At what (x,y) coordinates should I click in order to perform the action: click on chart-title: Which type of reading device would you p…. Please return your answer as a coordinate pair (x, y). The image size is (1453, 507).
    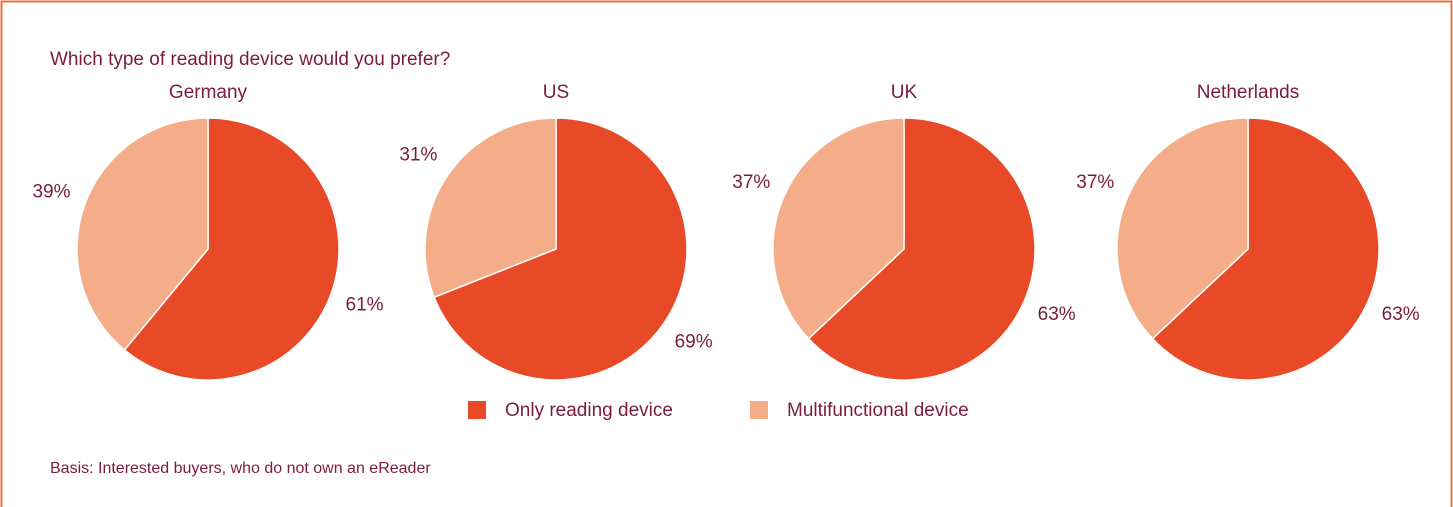
    Looking at the image, I should click on (250, 59).